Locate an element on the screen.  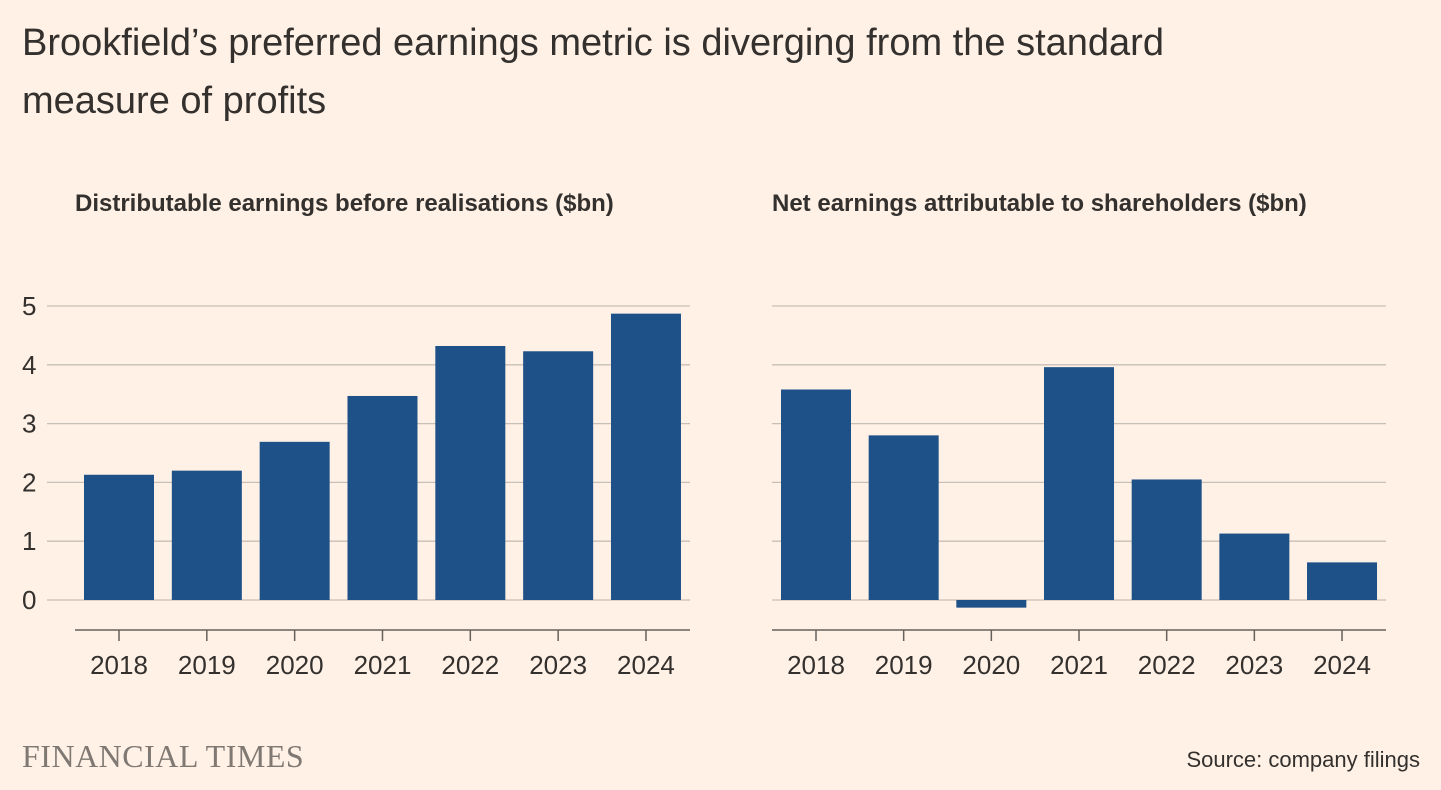
right-x-tick-label: 2018 is located at coordinates (816, 665).